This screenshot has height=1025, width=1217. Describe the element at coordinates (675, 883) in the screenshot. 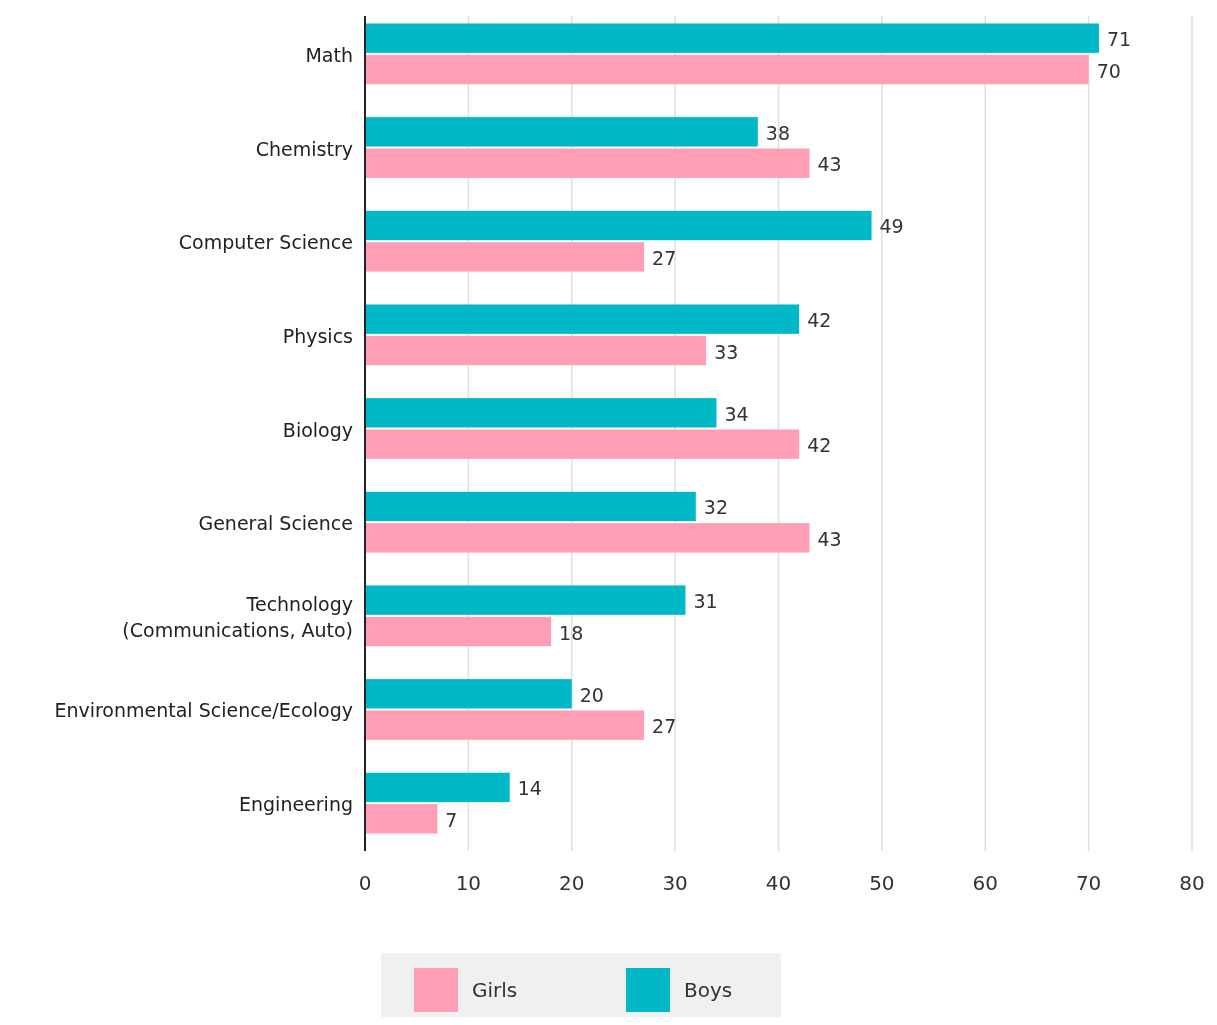

I see `x-tick-label: 30` at that location.